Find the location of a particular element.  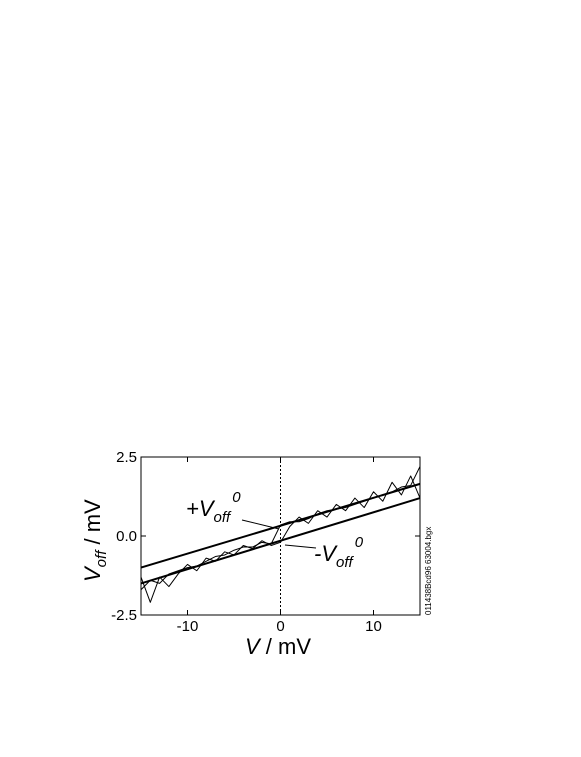

plot-frame is located at coordinates (280, 536).